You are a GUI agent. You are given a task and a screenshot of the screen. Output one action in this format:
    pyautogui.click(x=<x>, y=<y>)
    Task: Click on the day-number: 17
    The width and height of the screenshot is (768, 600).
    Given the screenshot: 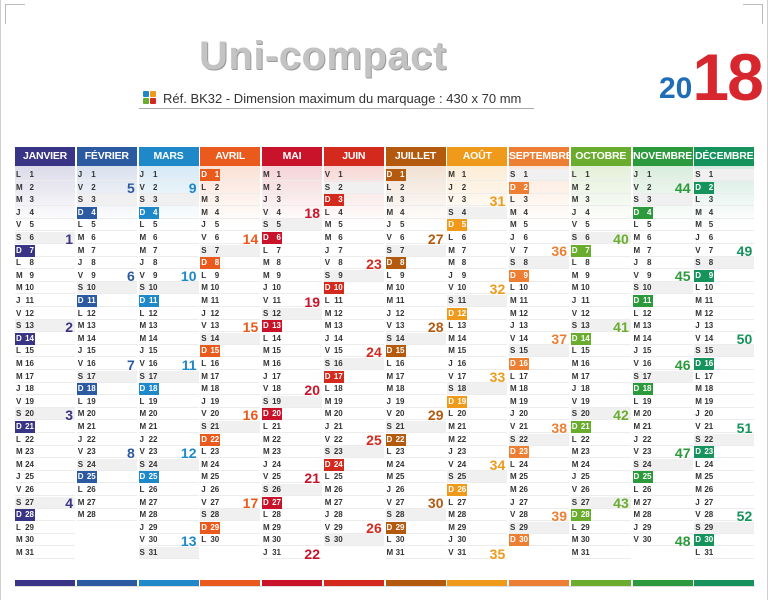 What is the action you would take?
    pyautogui.click(x=462, y=376)
    